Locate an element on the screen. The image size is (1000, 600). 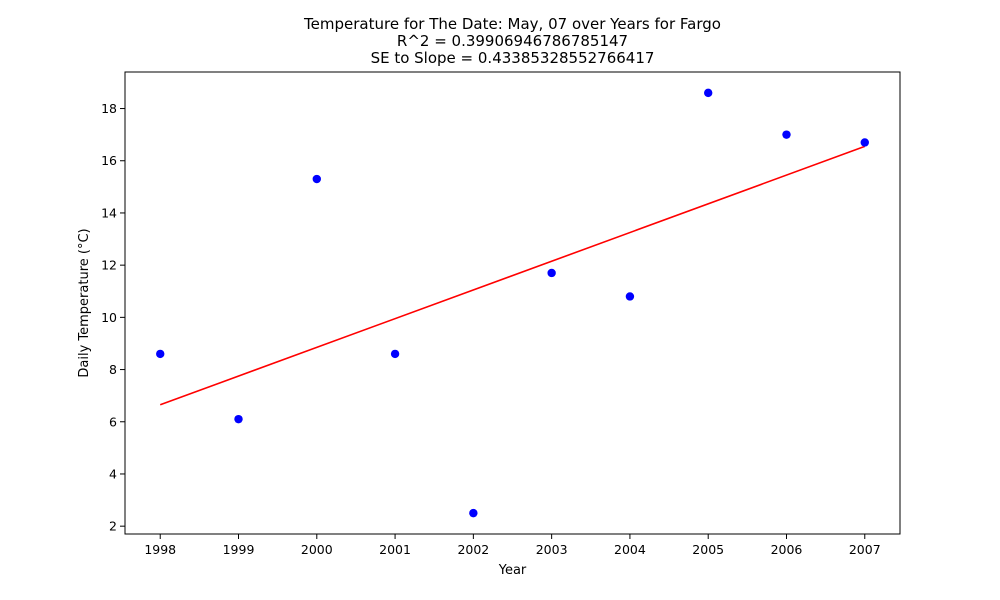
x-tick-label: 2004 is located at coordinates (630, 549).